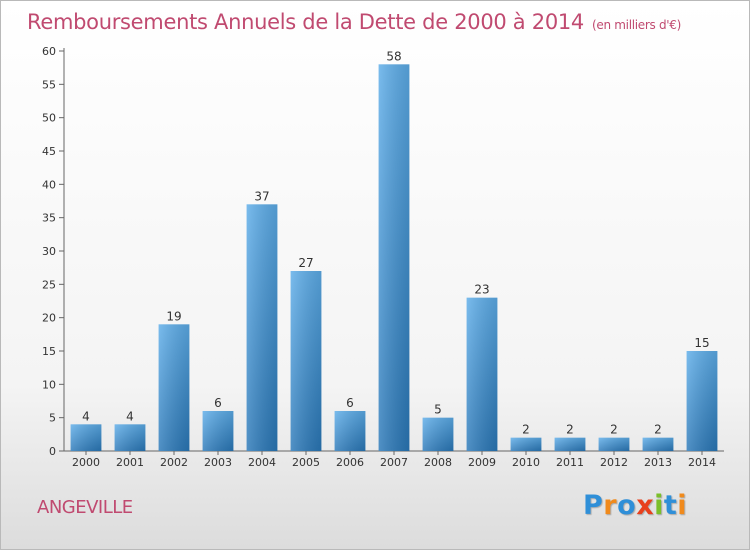 The height and width of the screenshot is (550, 750). Describe the element at coordinates (627, 505) in the screenshot. I see `logo-letter: o` at that location.